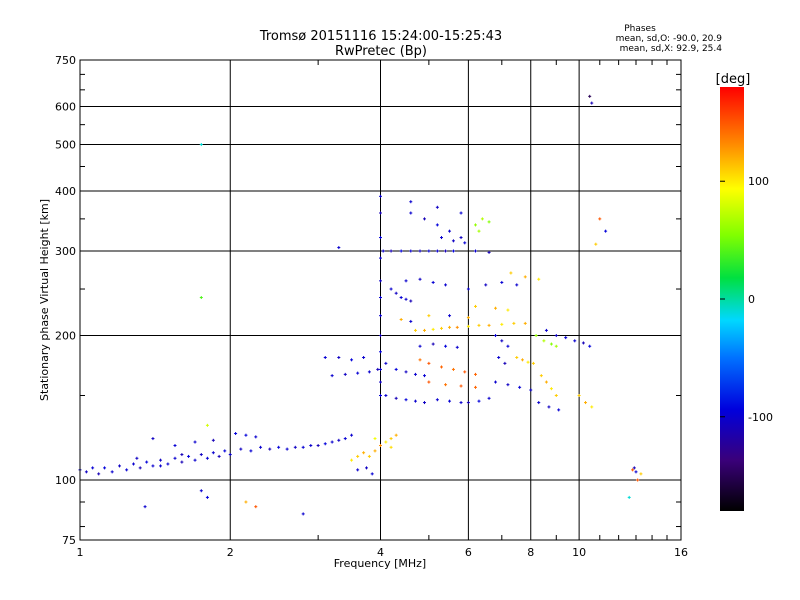  What do you see at coordinates (65, 336) in the screenshot?
I see `y-tick-label: 200` at bounding box center [65, 336].